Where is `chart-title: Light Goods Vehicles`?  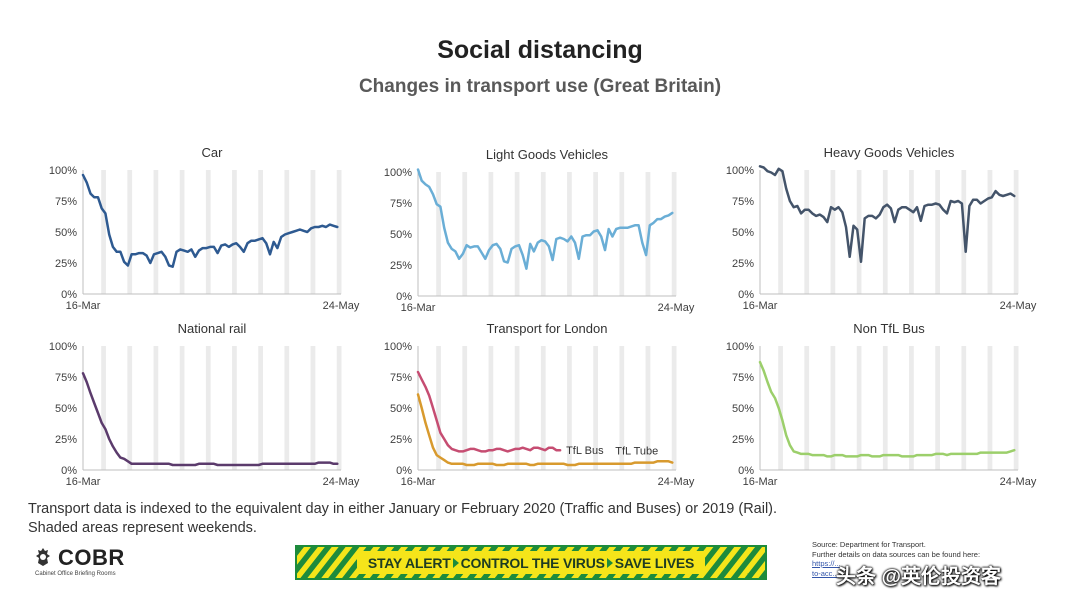
chart-title: Light Goods Vehicles is located at coordinates (547, 154).